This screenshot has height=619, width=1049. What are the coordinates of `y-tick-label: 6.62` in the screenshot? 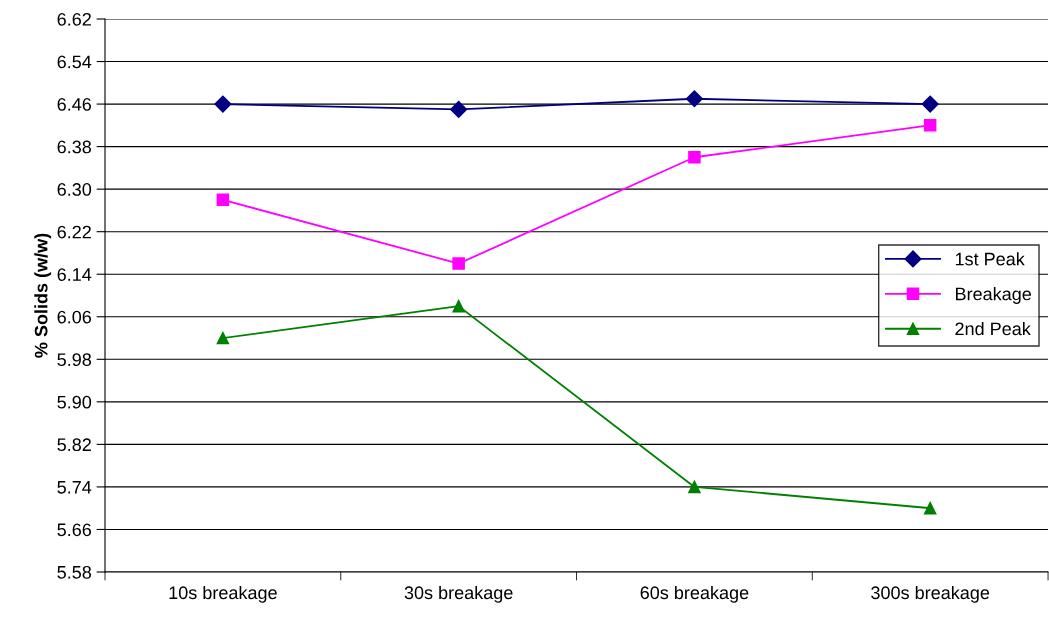 It's located at (74, 19).